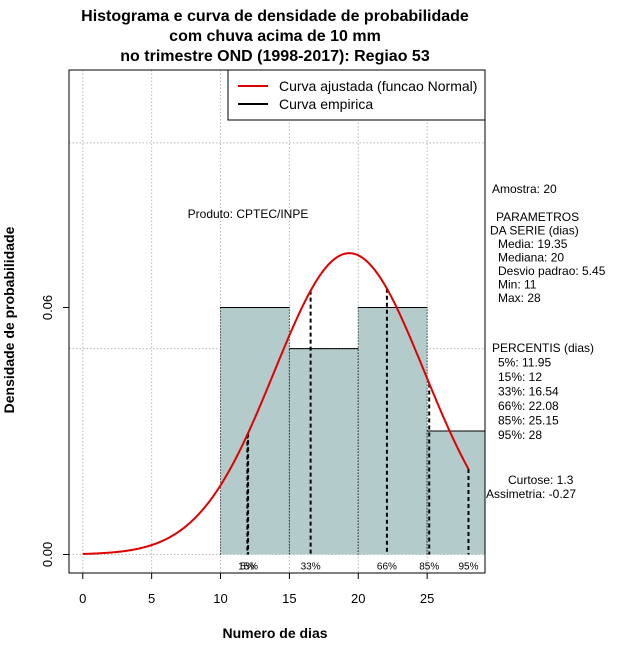 This screenshot has height=660, width=640. Describe the element at coordinates (289, 598) in the screenshot. I see `x-tick-label-3: 15` at that location.